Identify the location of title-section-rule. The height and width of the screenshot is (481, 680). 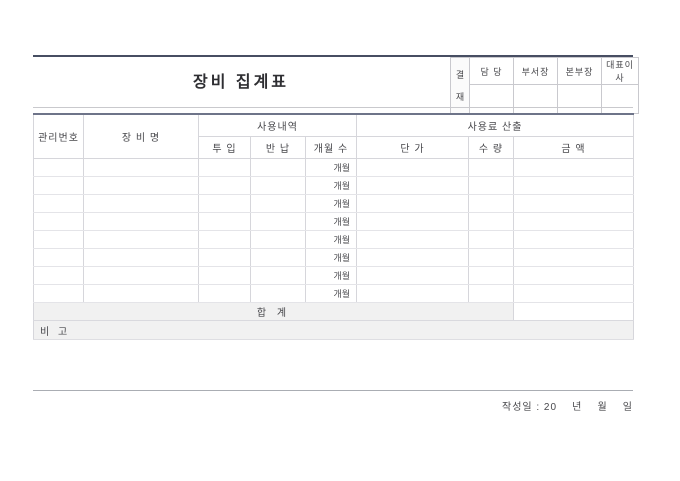
(333, 107).